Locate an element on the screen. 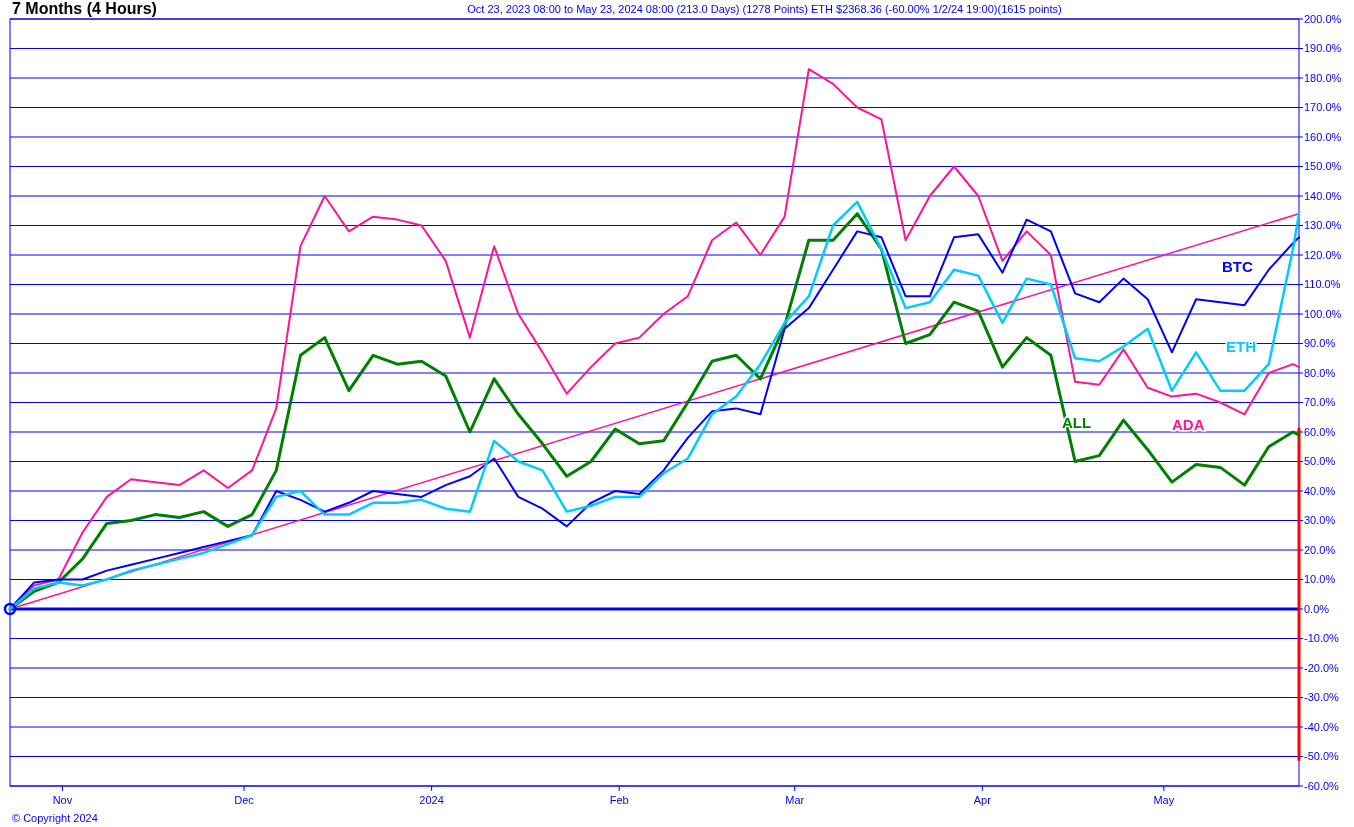 This screenshot has height=827, width=1354. text: © Copyright 2024 is located at coordinates (55, 818).